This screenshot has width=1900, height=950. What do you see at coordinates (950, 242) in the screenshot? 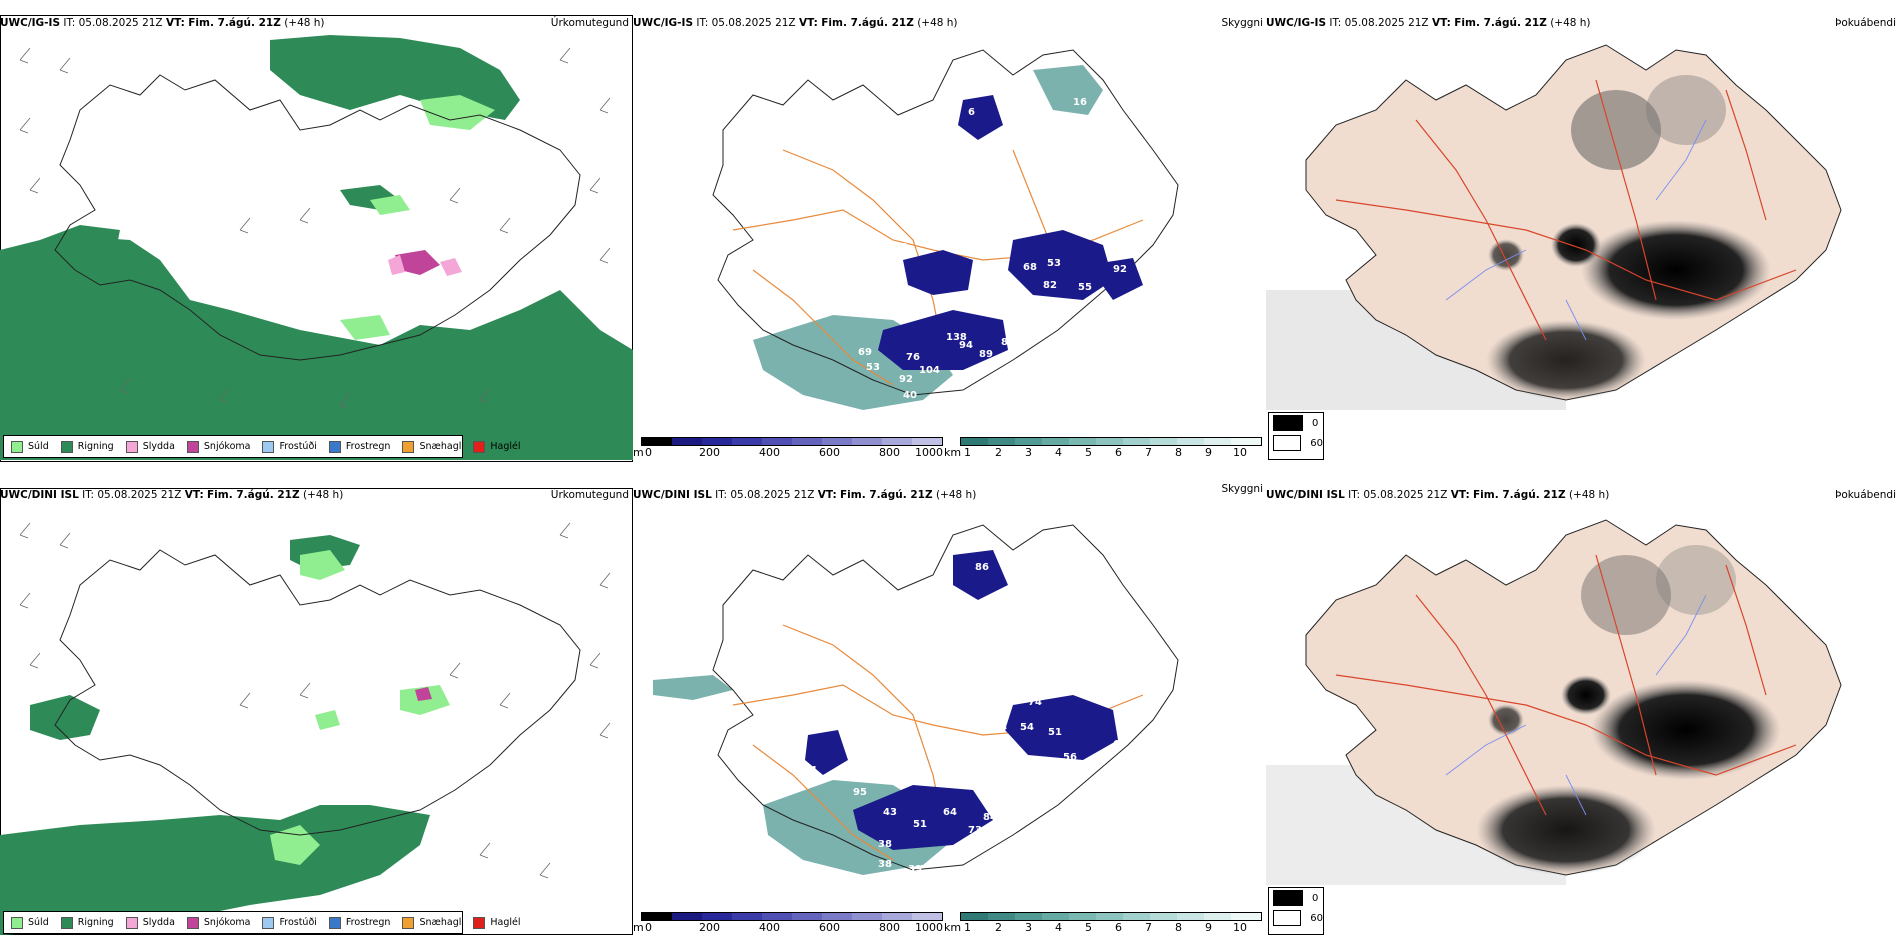
I see `ceiling-label: 43` at bounding box center [950, 242].